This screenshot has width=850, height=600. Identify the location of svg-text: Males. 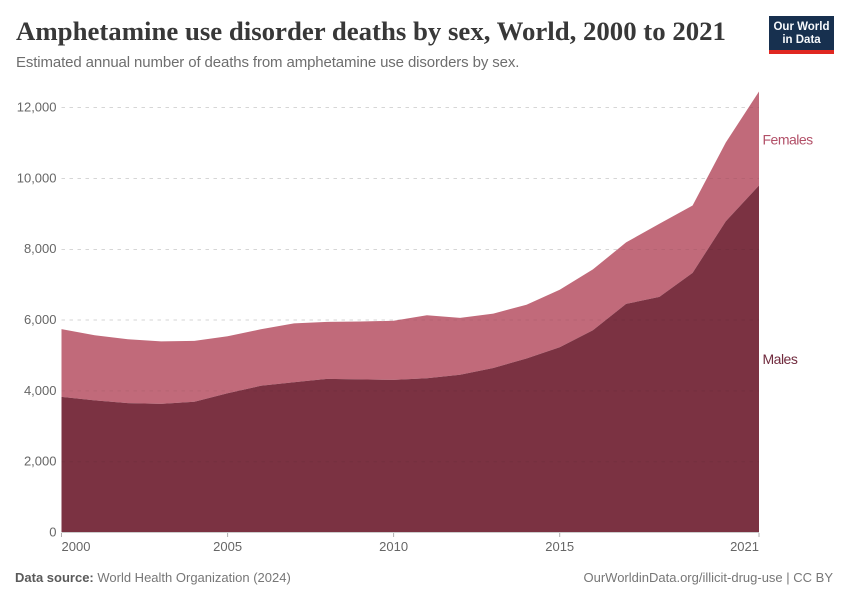
(780, 359).